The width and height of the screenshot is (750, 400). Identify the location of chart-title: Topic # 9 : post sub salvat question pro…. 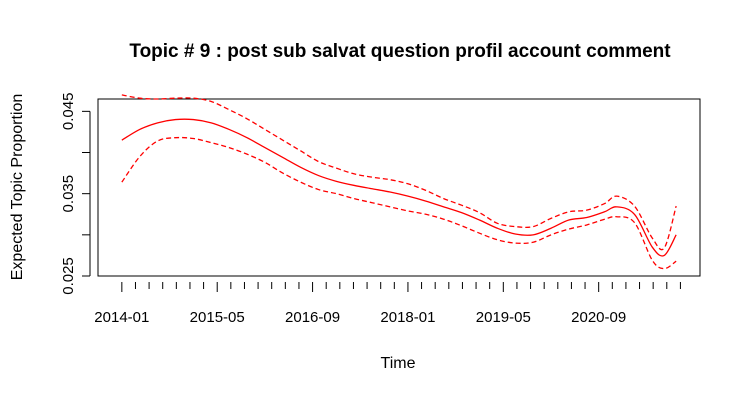
(400, 51).